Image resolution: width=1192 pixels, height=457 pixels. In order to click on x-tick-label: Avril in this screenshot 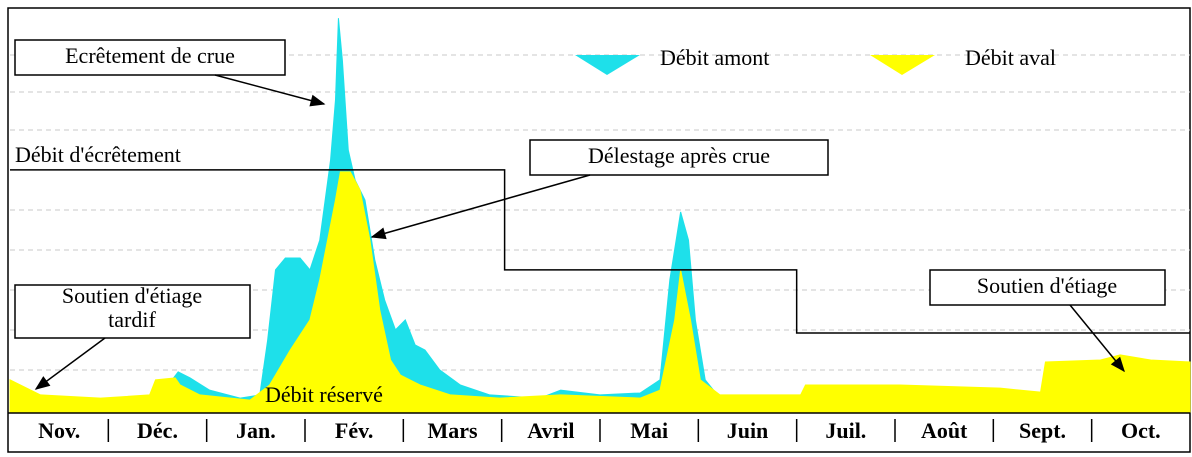, I will do `click(550, 430)`.